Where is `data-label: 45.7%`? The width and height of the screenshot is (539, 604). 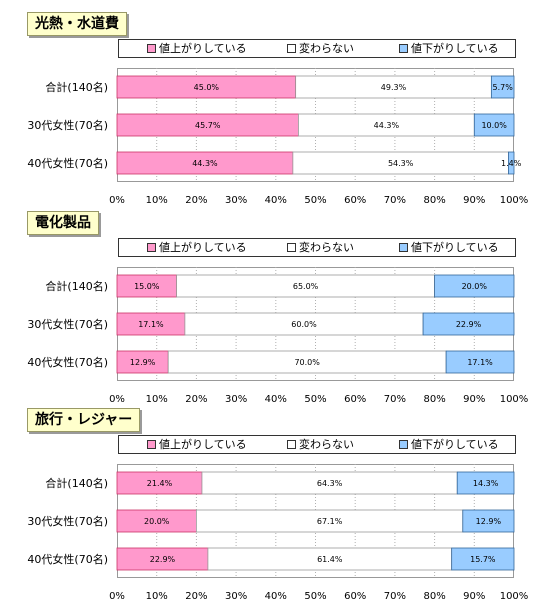 data-label: 45.7% is located at coordinates (208, 125).